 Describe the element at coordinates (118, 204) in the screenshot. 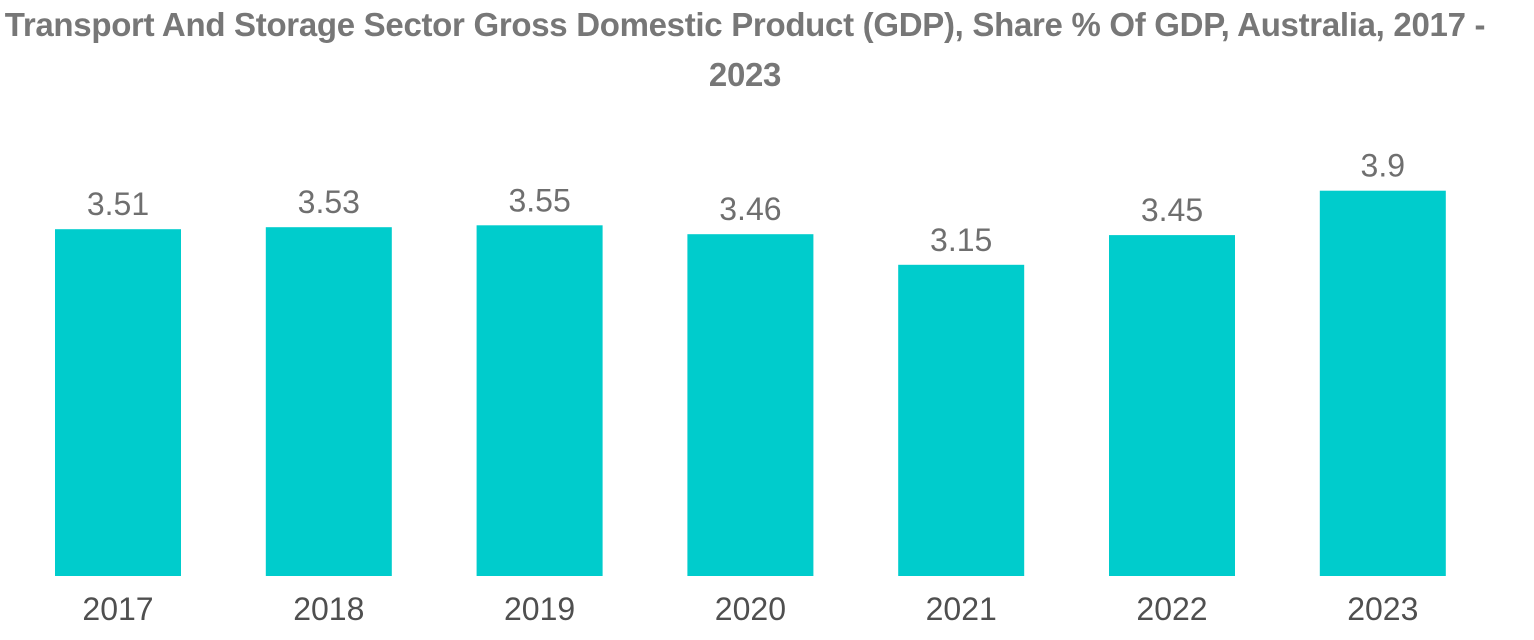

I see `value-label-2017: 3.51` at that location.